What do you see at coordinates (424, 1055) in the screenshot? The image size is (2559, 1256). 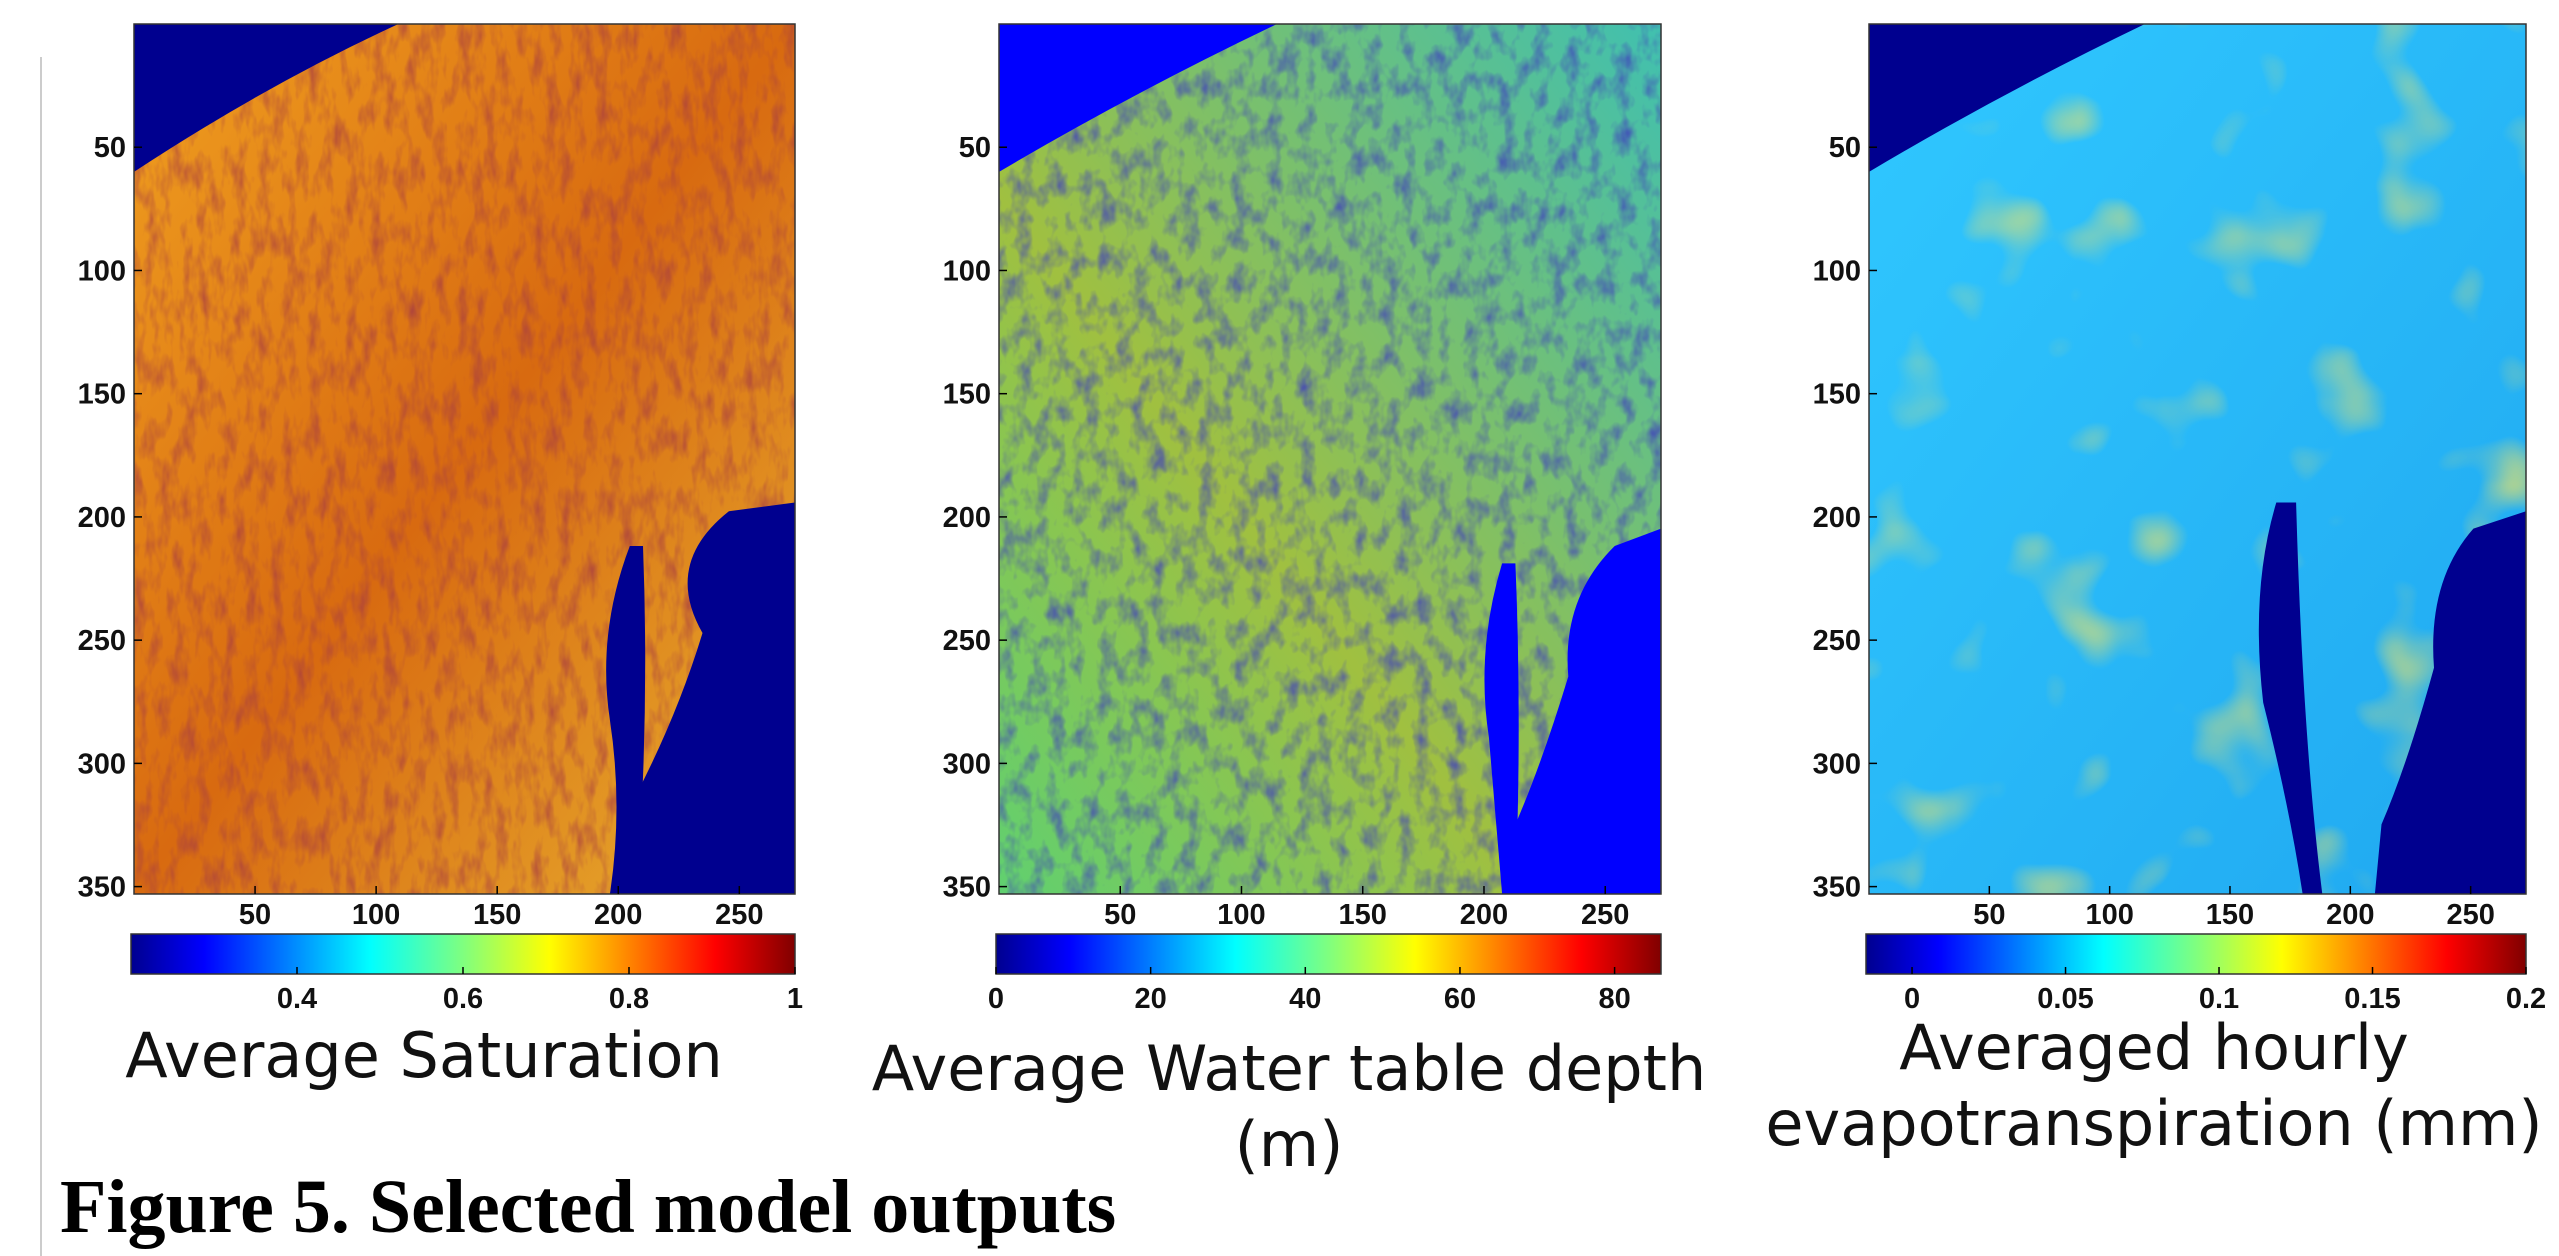 I see `panel-title: Average Saturation` at bounding box center [424, 1055].